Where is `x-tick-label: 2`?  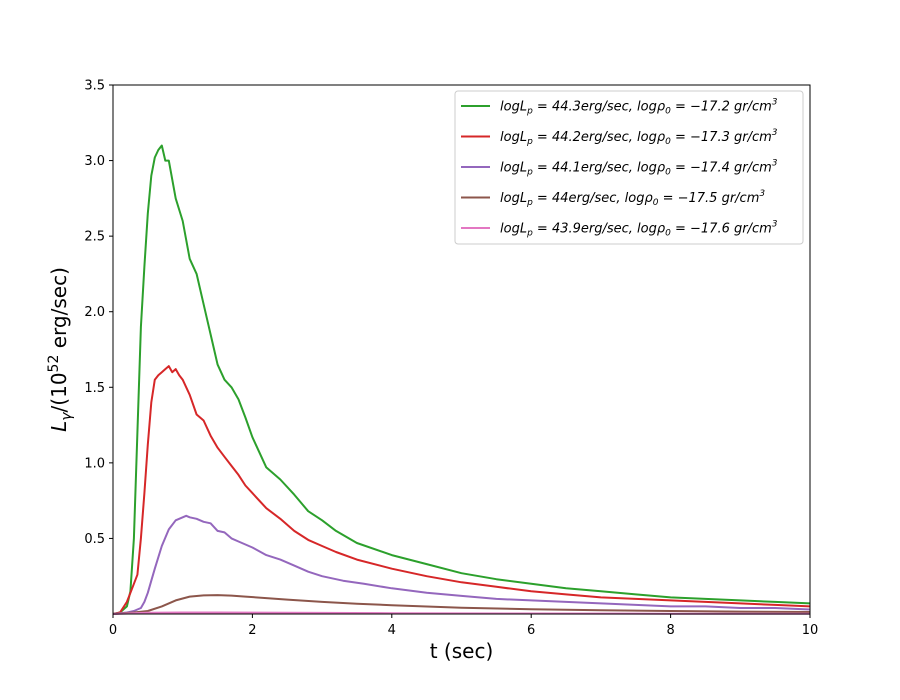 x-tick-label: 2 is located at coordinates (252, 630).